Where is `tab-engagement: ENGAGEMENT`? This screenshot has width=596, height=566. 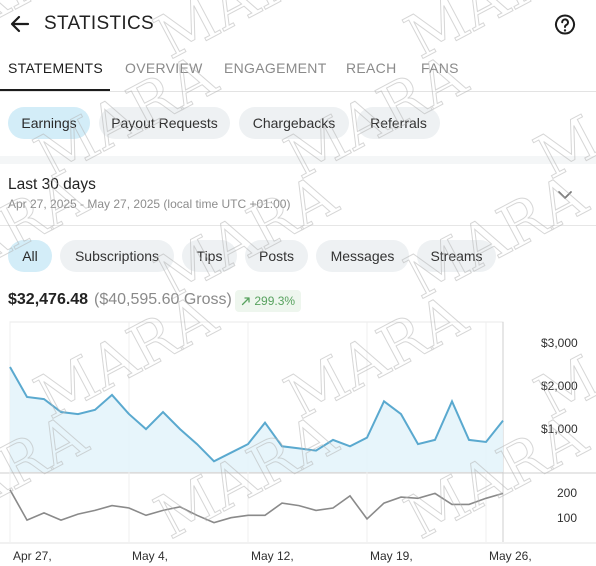
tab-engagement: ENGAGEMENT is located at coordinates (275, 68).